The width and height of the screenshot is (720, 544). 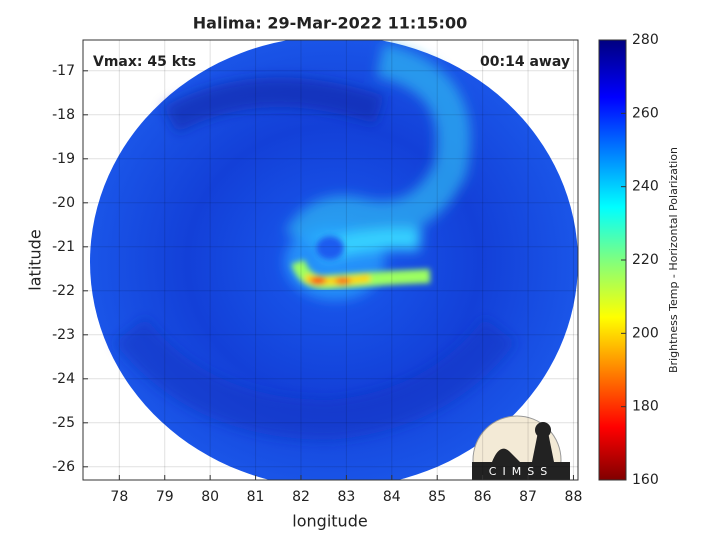 What do you see at coordinates (144, 62) in the screenshot?
I see `annotation: Vmax: 45 kts` at bounding box center [144, 62].